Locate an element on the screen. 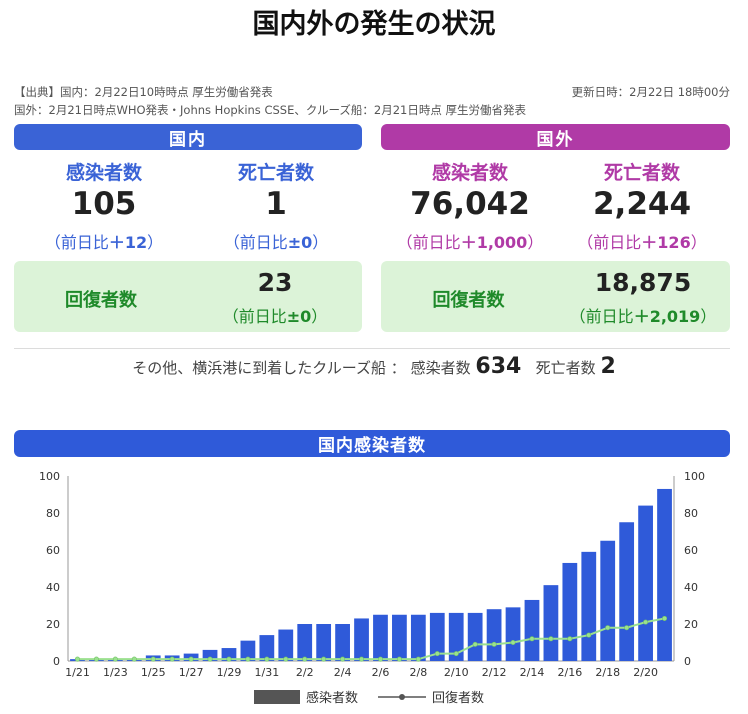  cruise-infected-count: 634 is located at coordinates (498, 366).